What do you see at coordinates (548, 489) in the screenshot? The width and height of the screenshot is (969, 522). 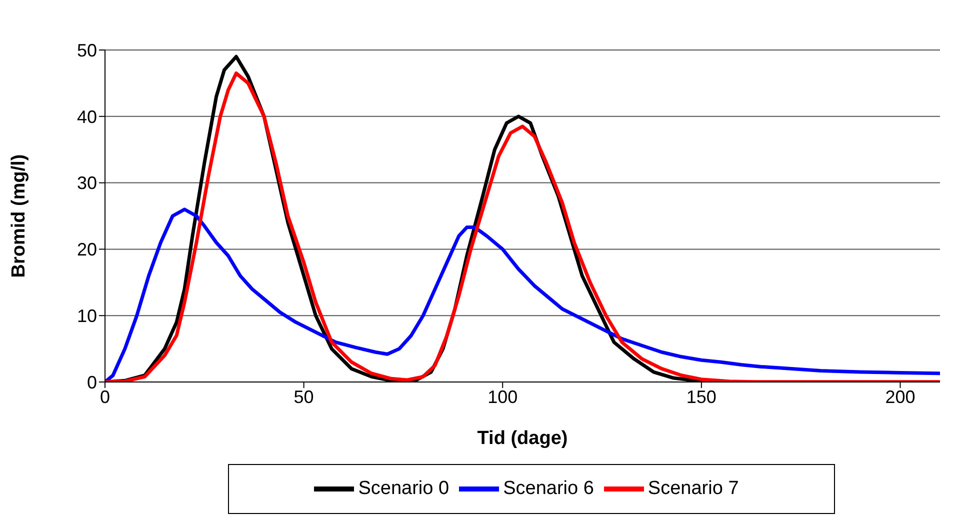 I see `legend-label: Scenario 6` at bounding box center [548, 489].